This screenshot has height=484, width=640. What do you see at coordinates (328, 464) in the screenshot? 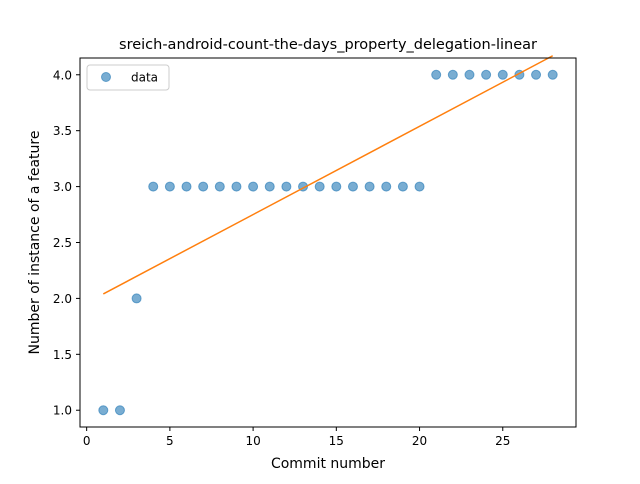
I see `x-axis-label: Commit number` at bounding box center [328, 464].